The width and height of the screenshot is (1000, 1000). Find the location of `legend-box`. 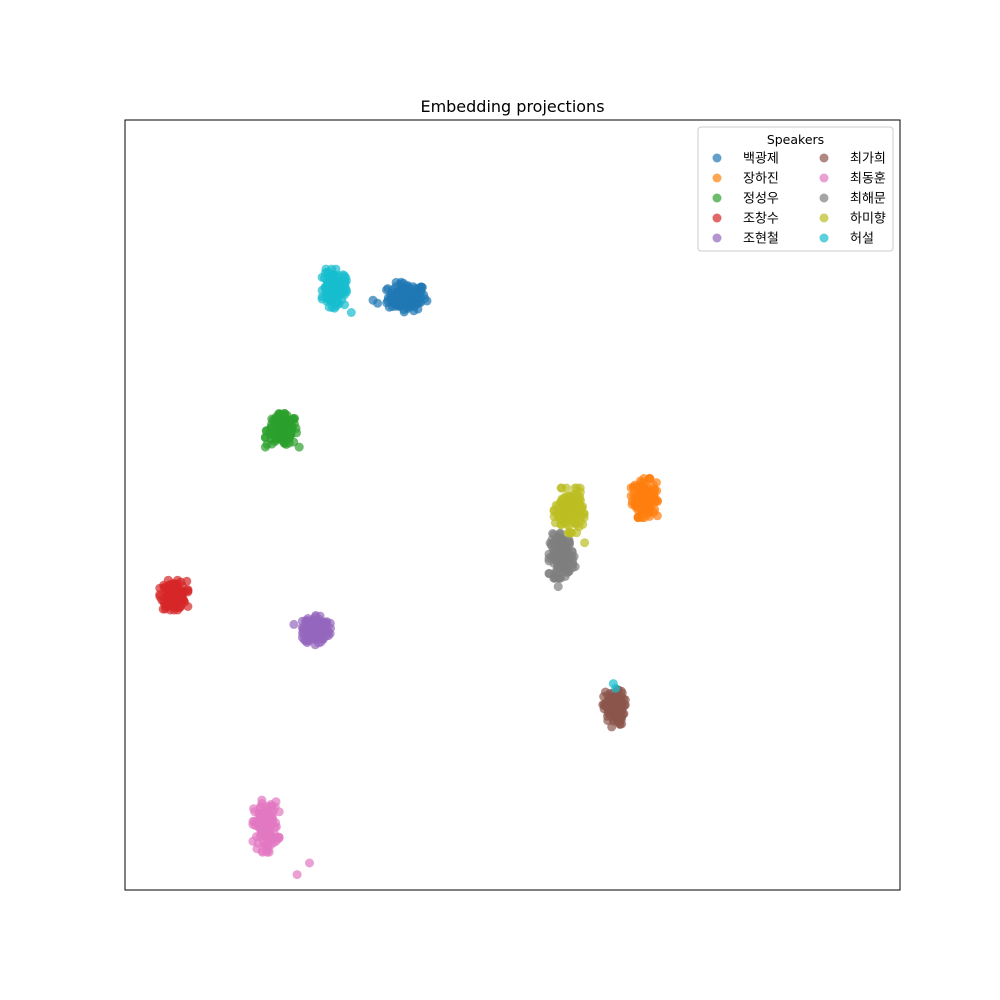

legend-box is located at coordinates (795, 189).